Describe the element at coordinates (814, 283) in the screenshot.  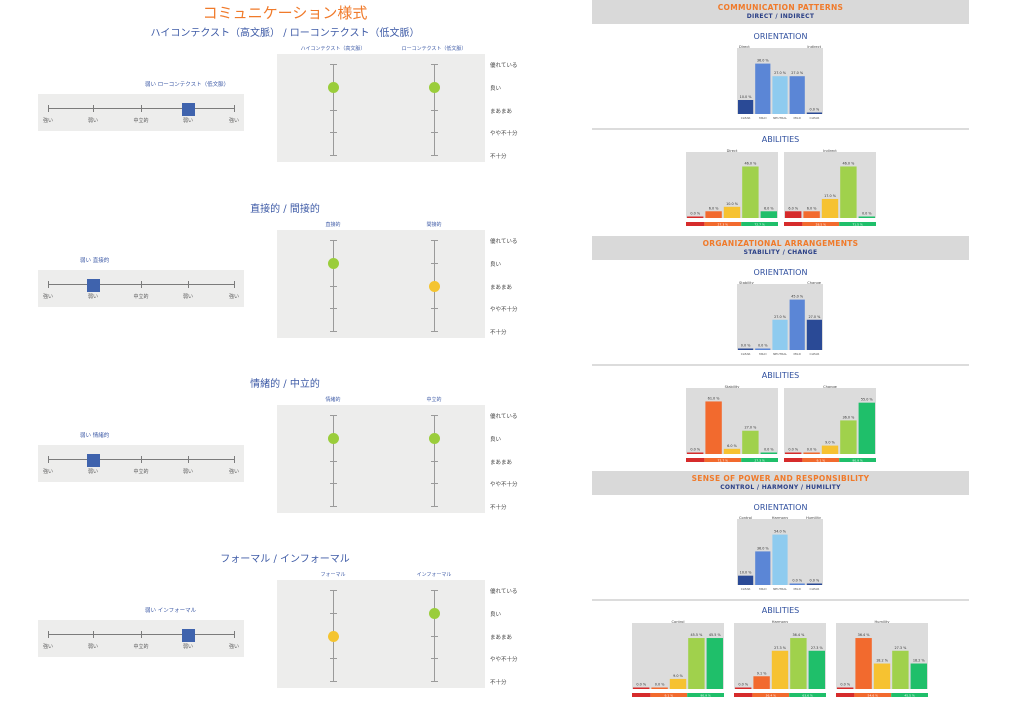
I see `pole-label: Change` at that location.